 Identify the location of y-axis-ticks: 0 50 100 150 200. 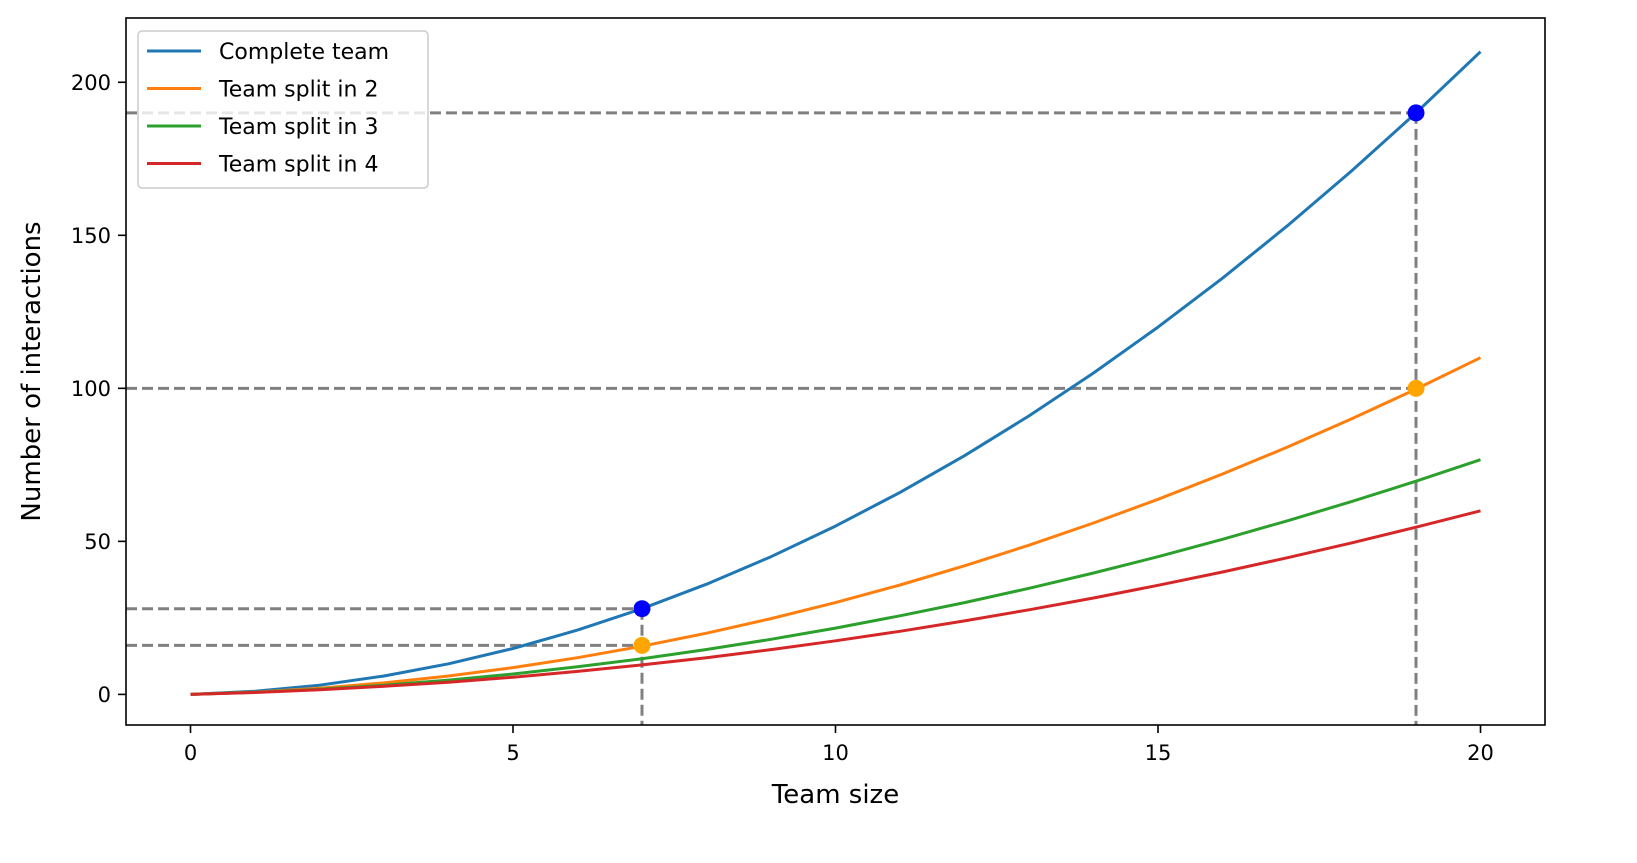
(98, 389).